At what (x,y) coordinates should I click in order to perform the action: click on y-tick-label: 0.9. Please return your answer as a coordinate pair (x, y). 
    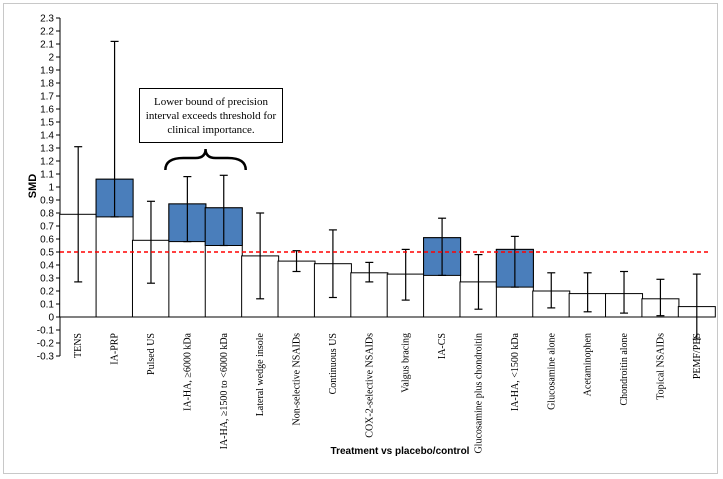
    Looking at the image, I should click on (47, 201).